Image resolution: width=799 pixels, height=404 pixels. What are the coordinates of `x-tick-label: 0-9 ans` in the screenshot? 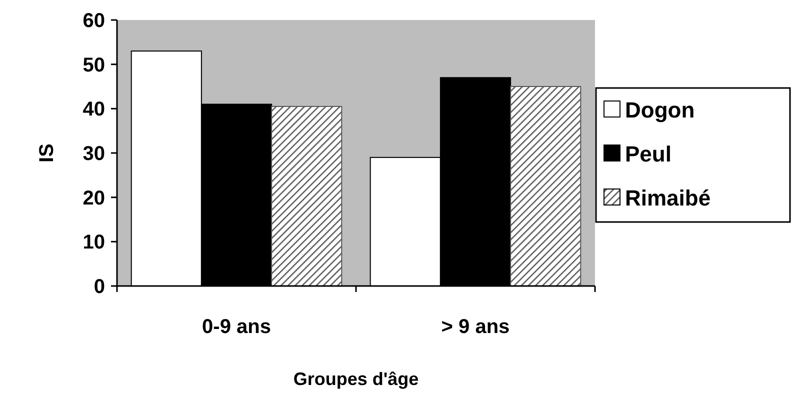 It's located at (236, 327).